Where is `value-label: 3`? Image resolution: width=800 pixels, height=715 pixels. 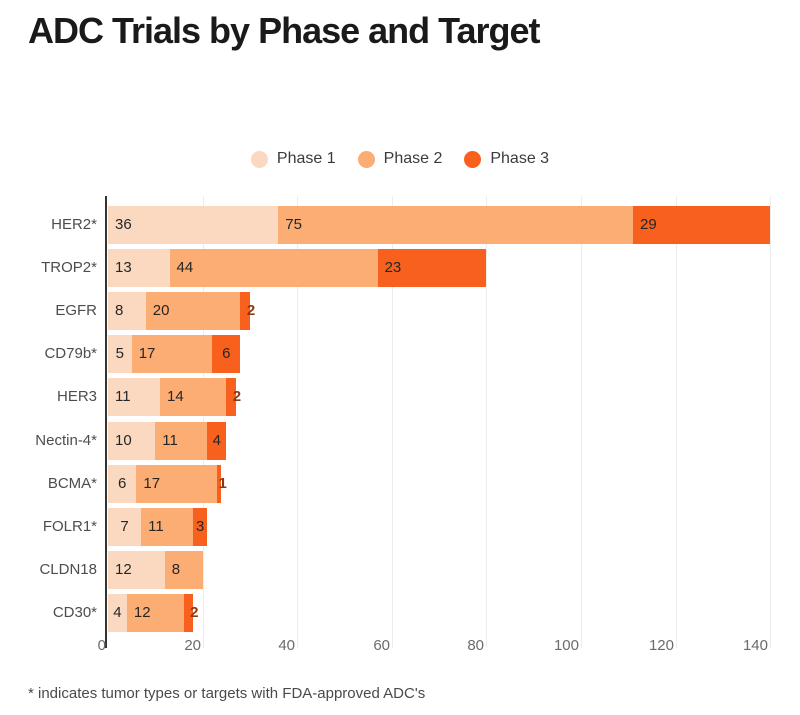
value-label: 3 is located at coordinates (200, 526).